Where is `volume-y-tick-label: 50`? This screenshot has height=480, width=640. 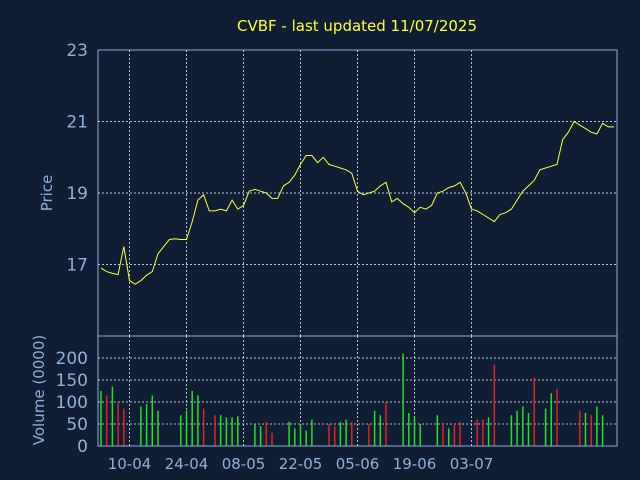
volume-y-tick-label: 50 is located at coordinates (77, 425).